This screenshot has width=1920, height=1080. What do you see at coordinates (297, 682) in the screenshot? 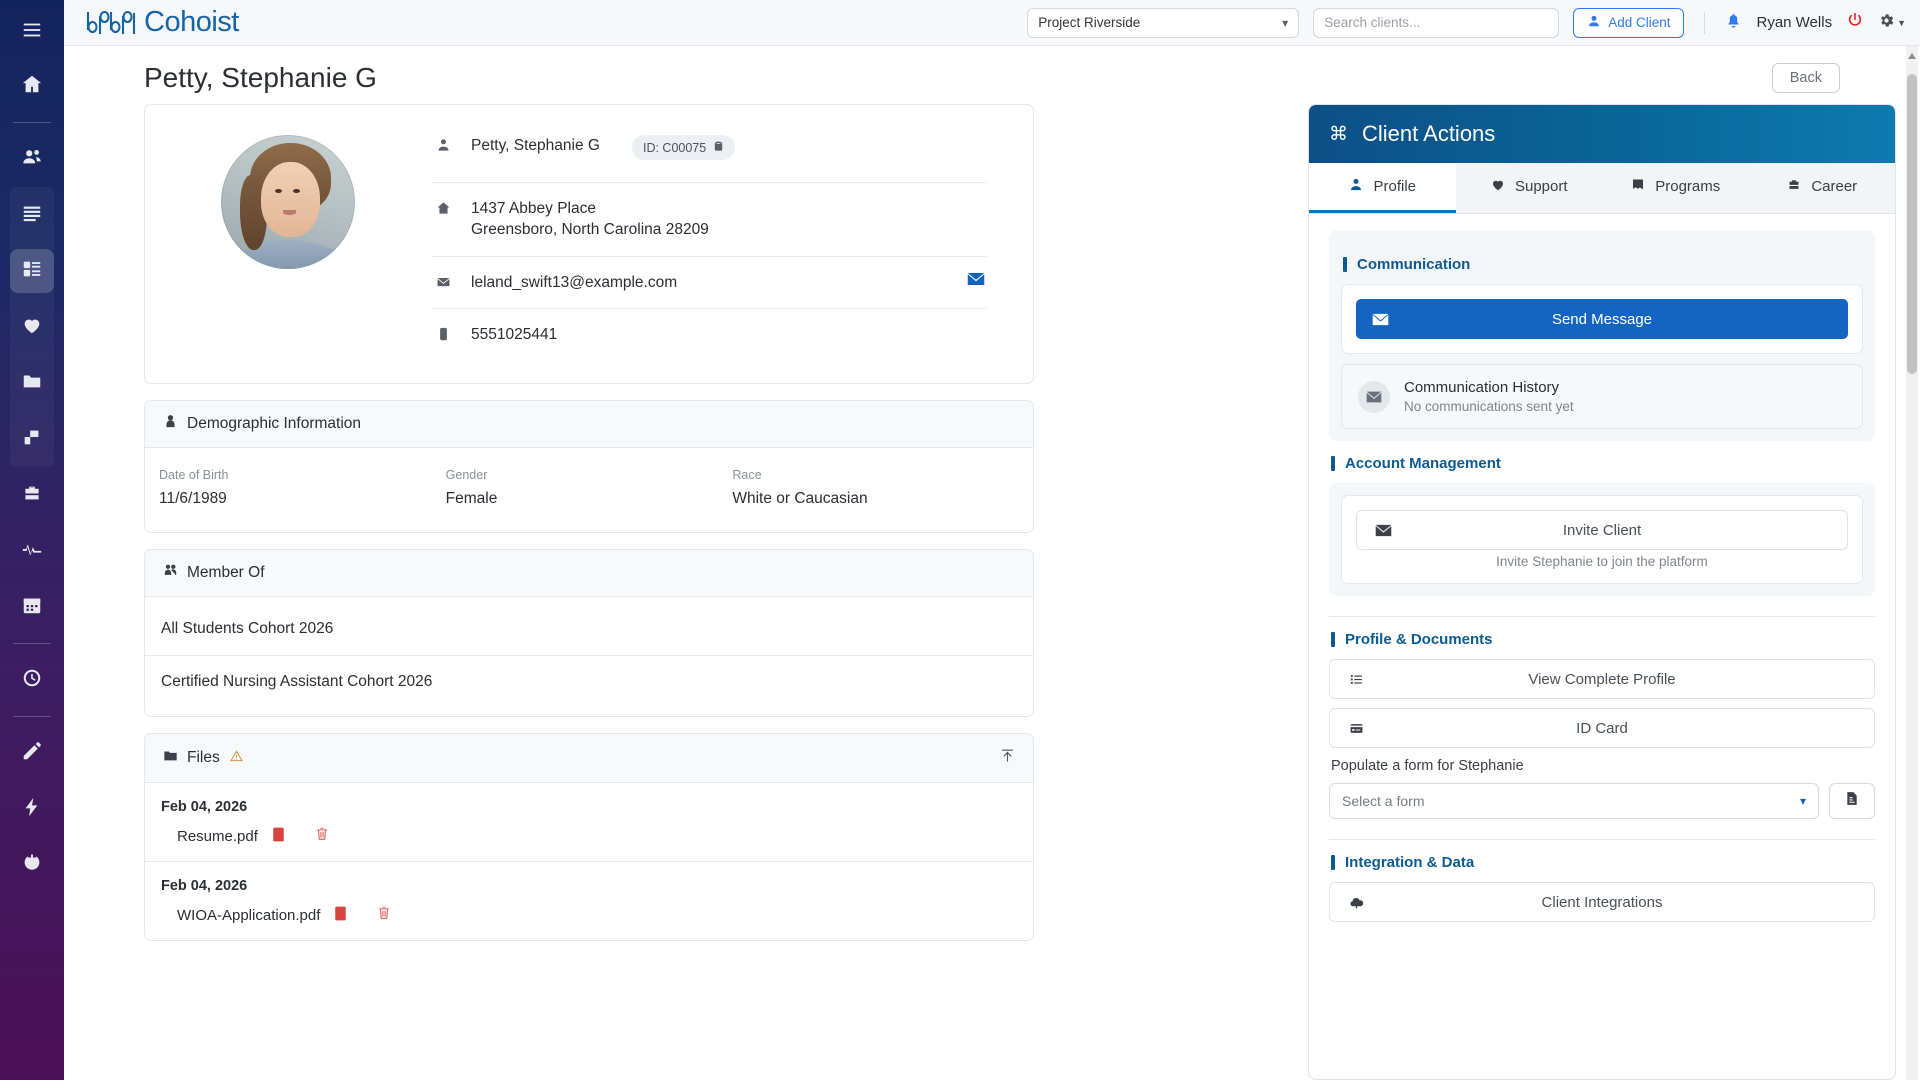
I see `list-item: Certified Nursing Assistant Cohort 2026` at bounding box center [297, 682].